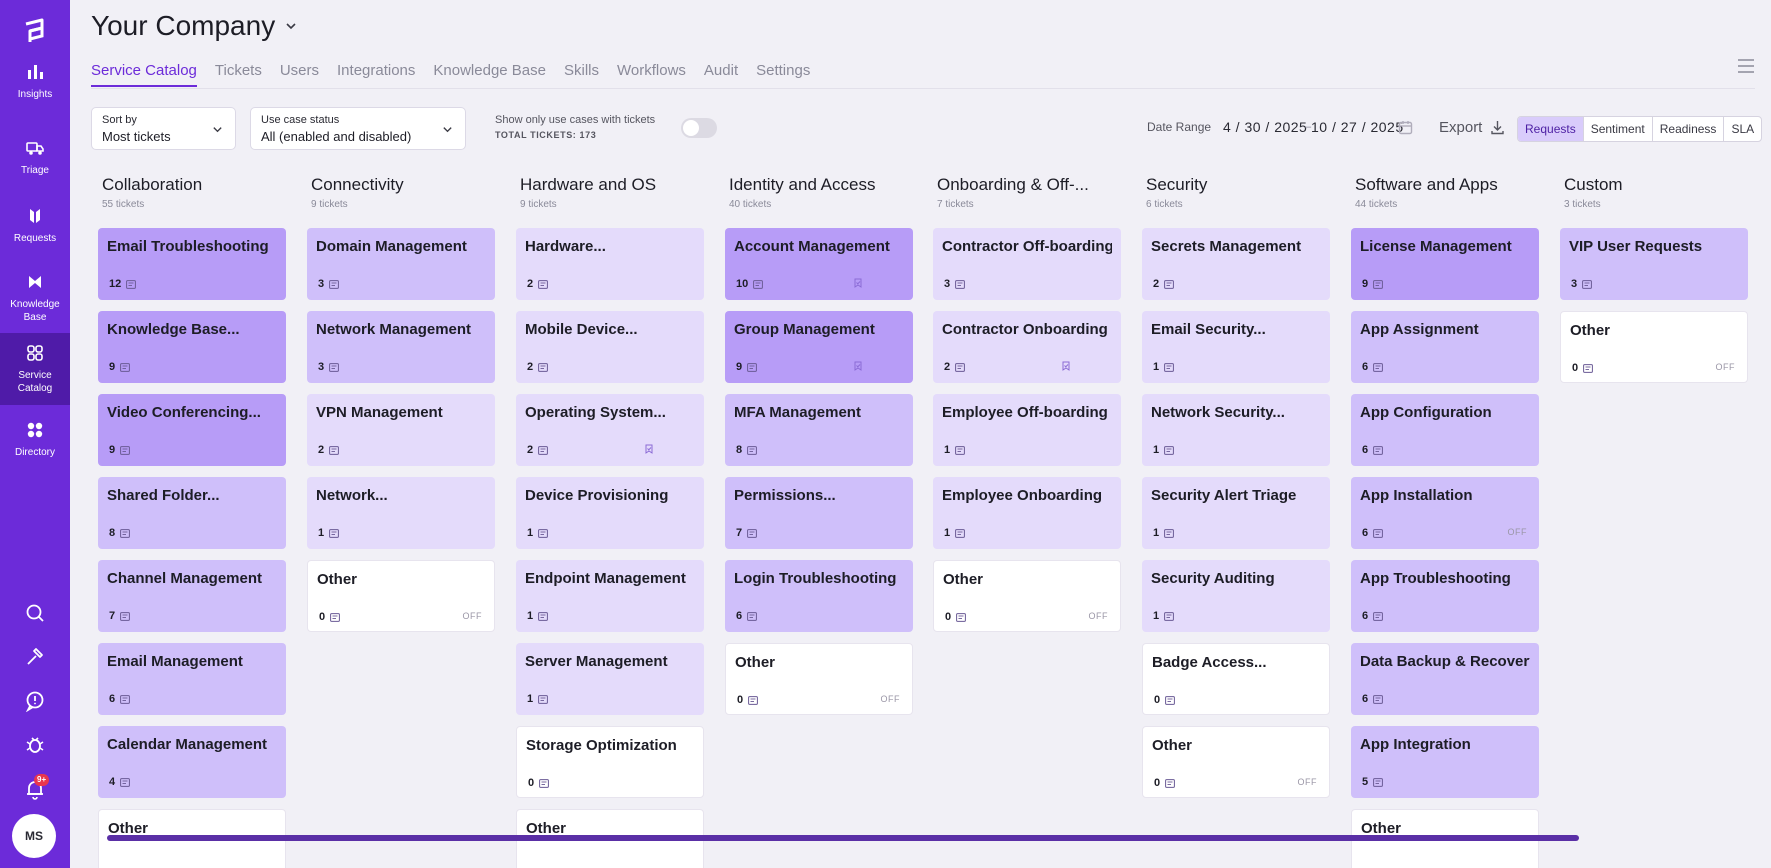 This screenshot has height=868, width=1771. Describe the element at coordinates (192, 762) in the screenshot. I see `use-case-card: Calendar Management 4` at that location.